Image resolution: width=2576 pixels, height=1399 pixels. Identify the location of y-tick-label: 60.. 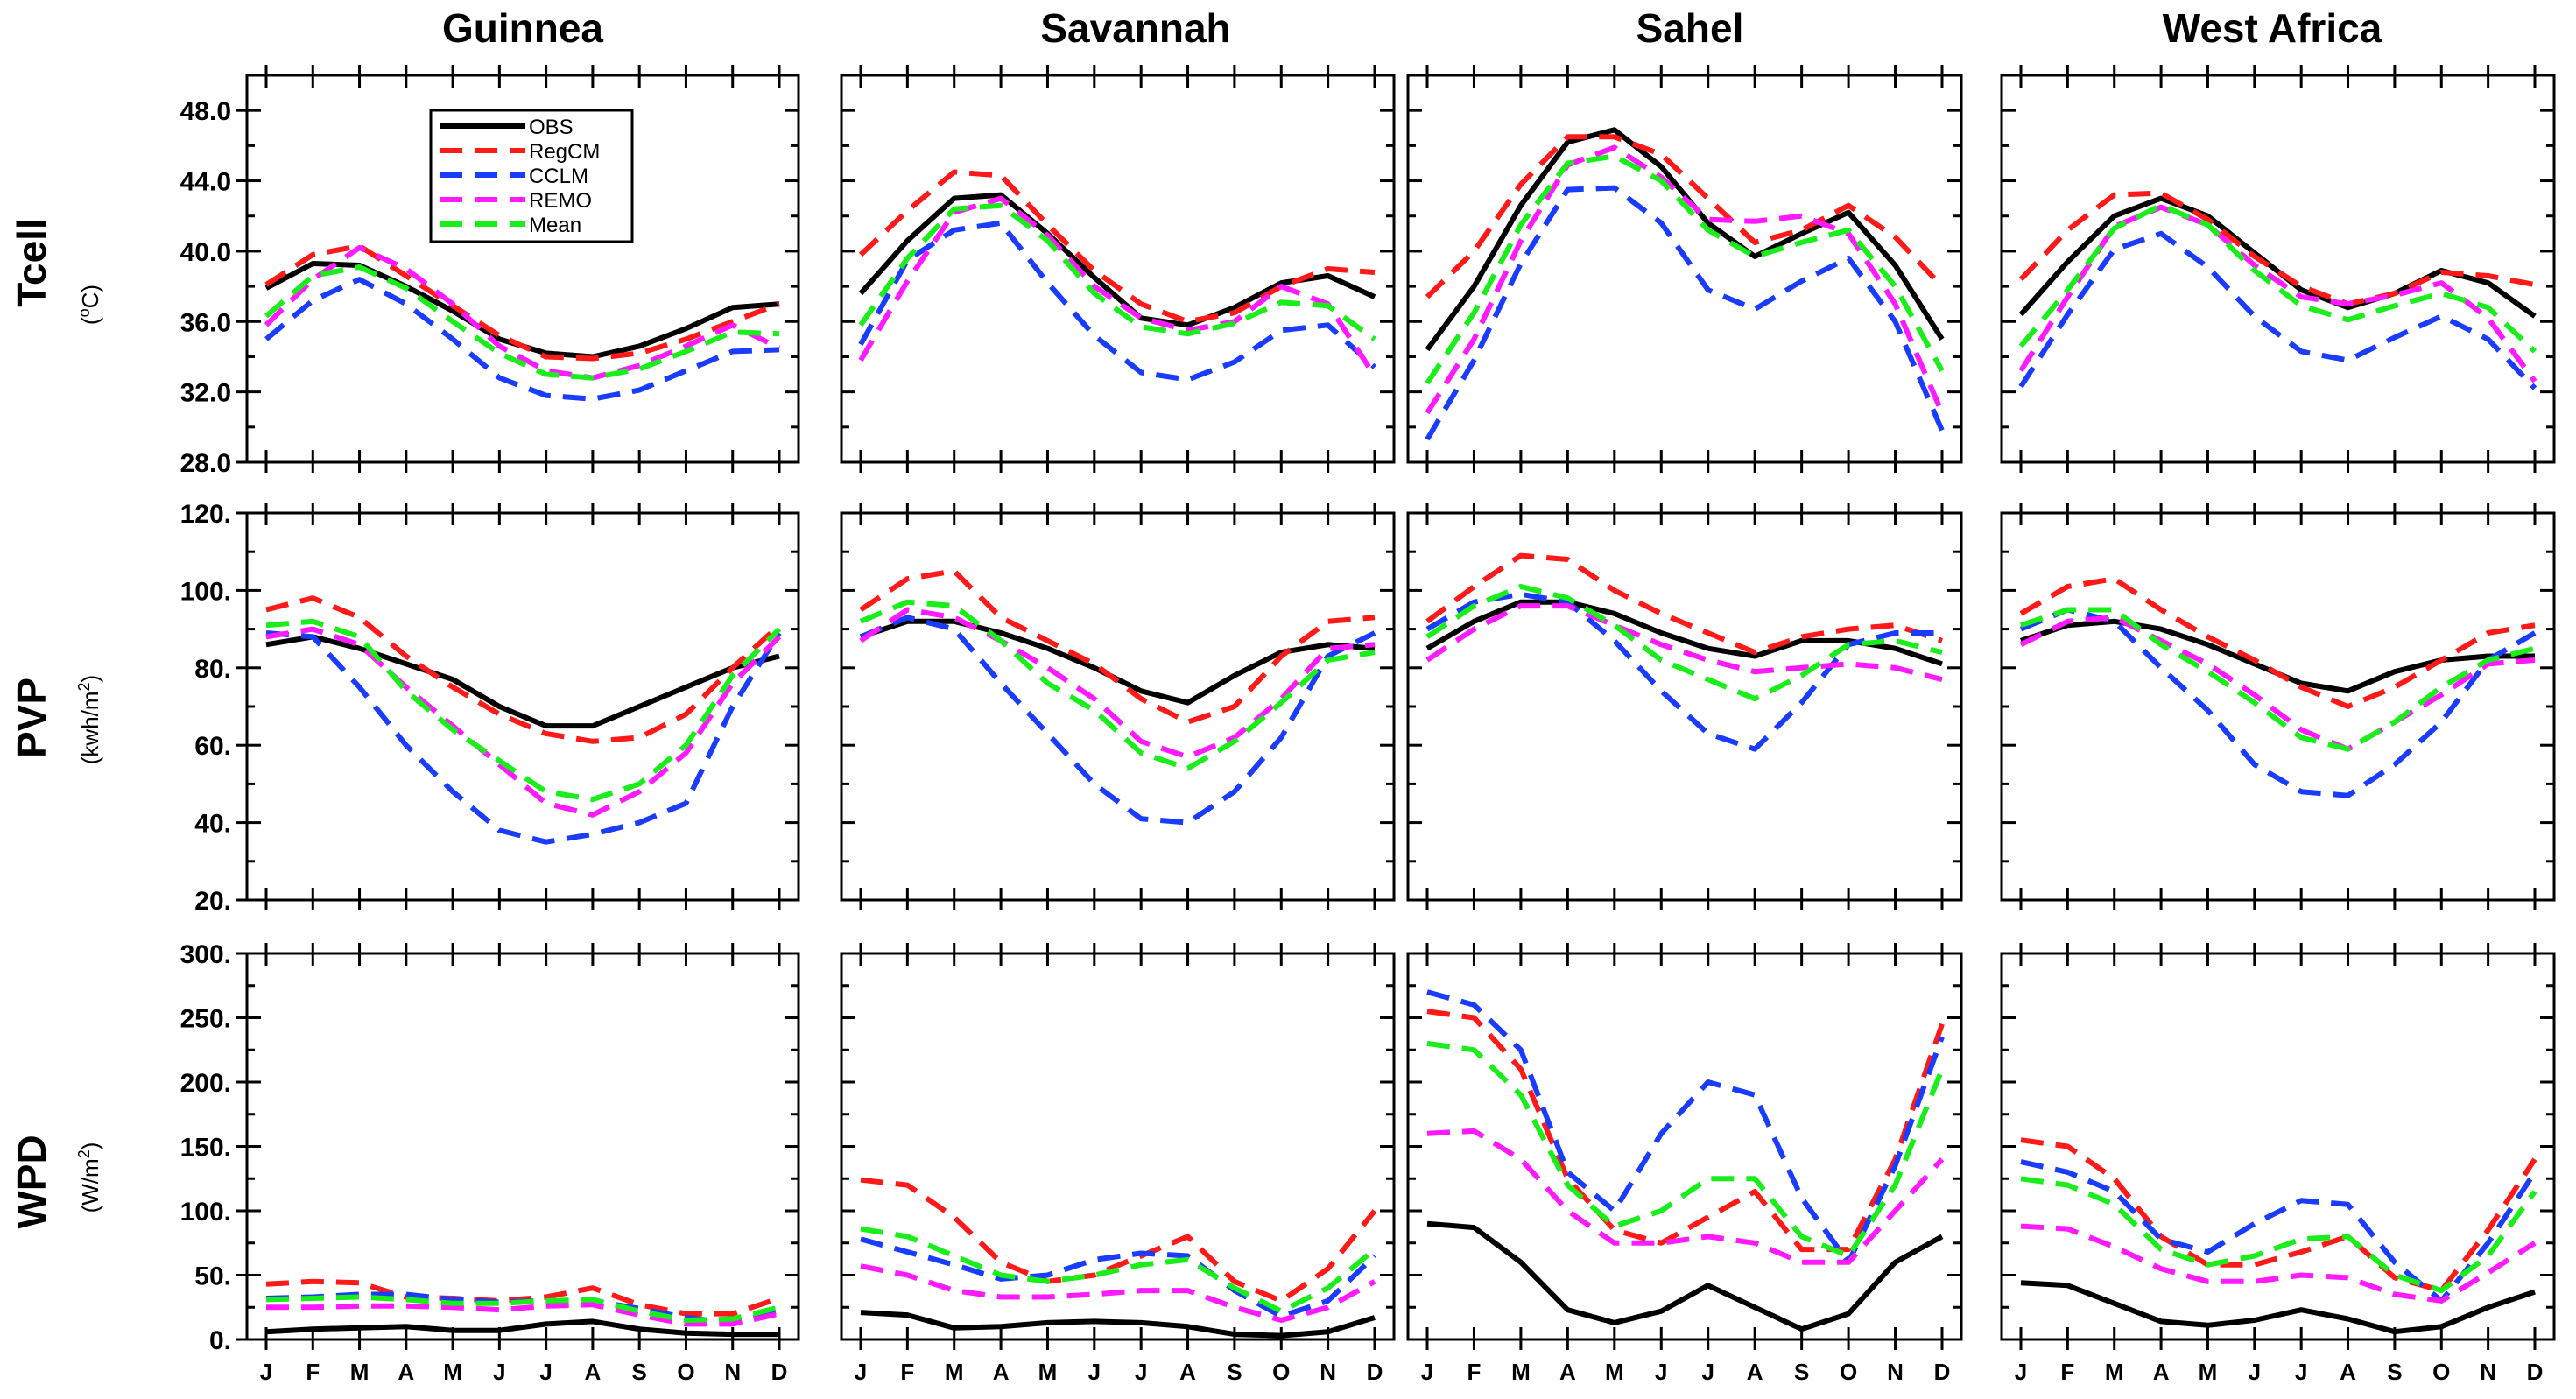
(212, 746).